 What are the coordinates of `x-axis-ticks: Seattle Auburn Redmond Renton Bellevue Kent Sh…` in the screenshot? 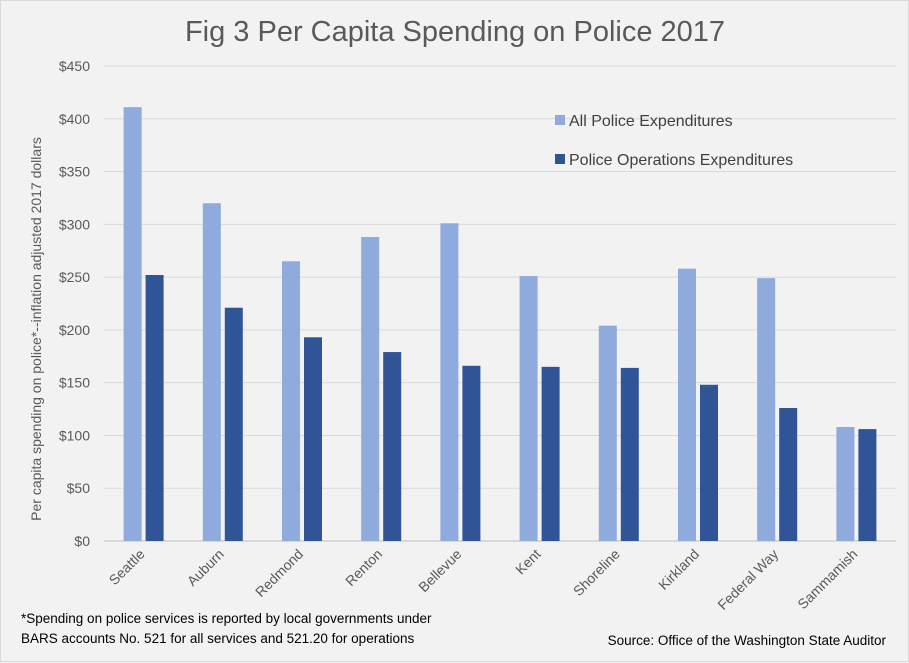 It's located at (483, 579).